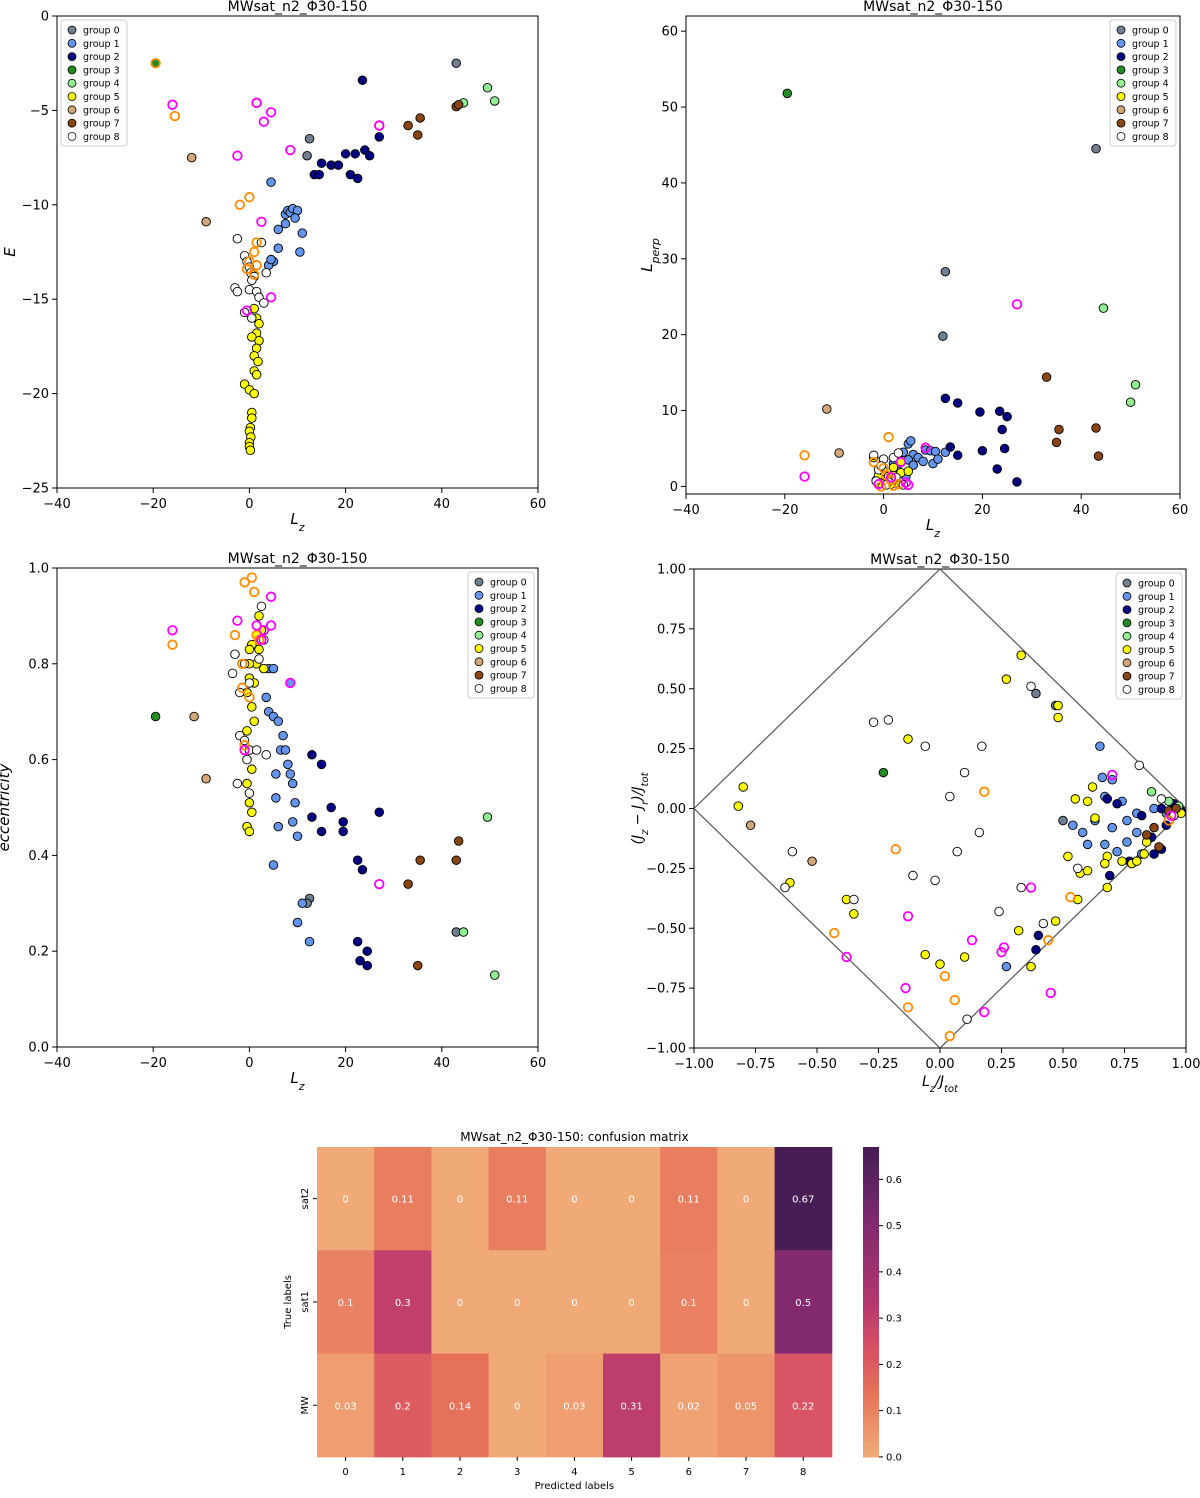  What do you see at coordinates (508, 689) in the screenshot?
I see `legend-label: group 8` at bounding box center [508, 689].